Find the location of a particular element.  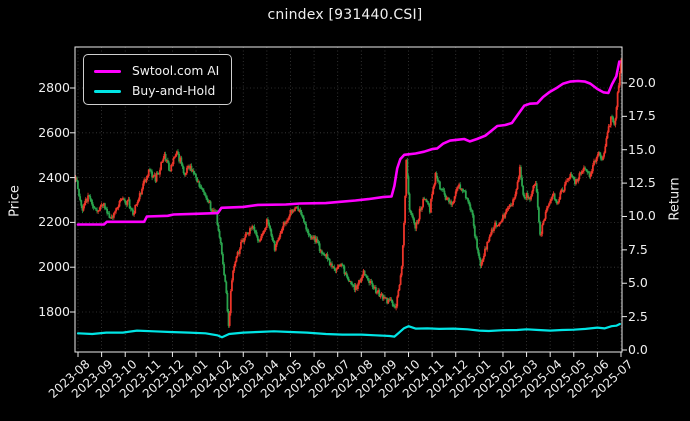

return-tick-label: 5.0 is located at coordinates (638, 283).